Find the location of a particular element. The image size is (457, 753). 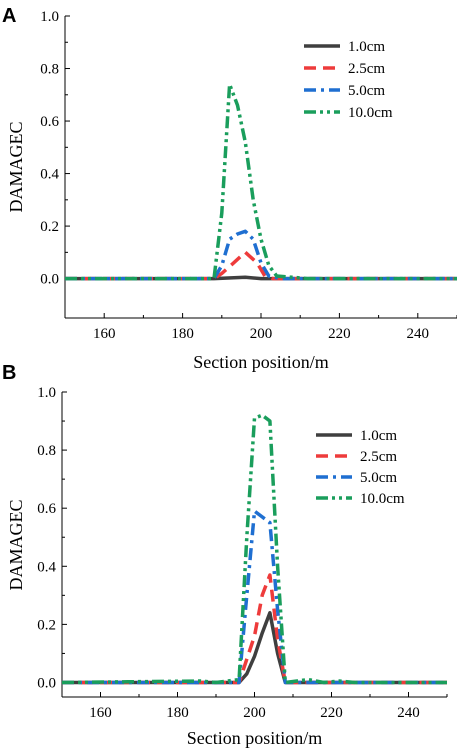

series-line-5-0cm is located at coordinates (261, 255).